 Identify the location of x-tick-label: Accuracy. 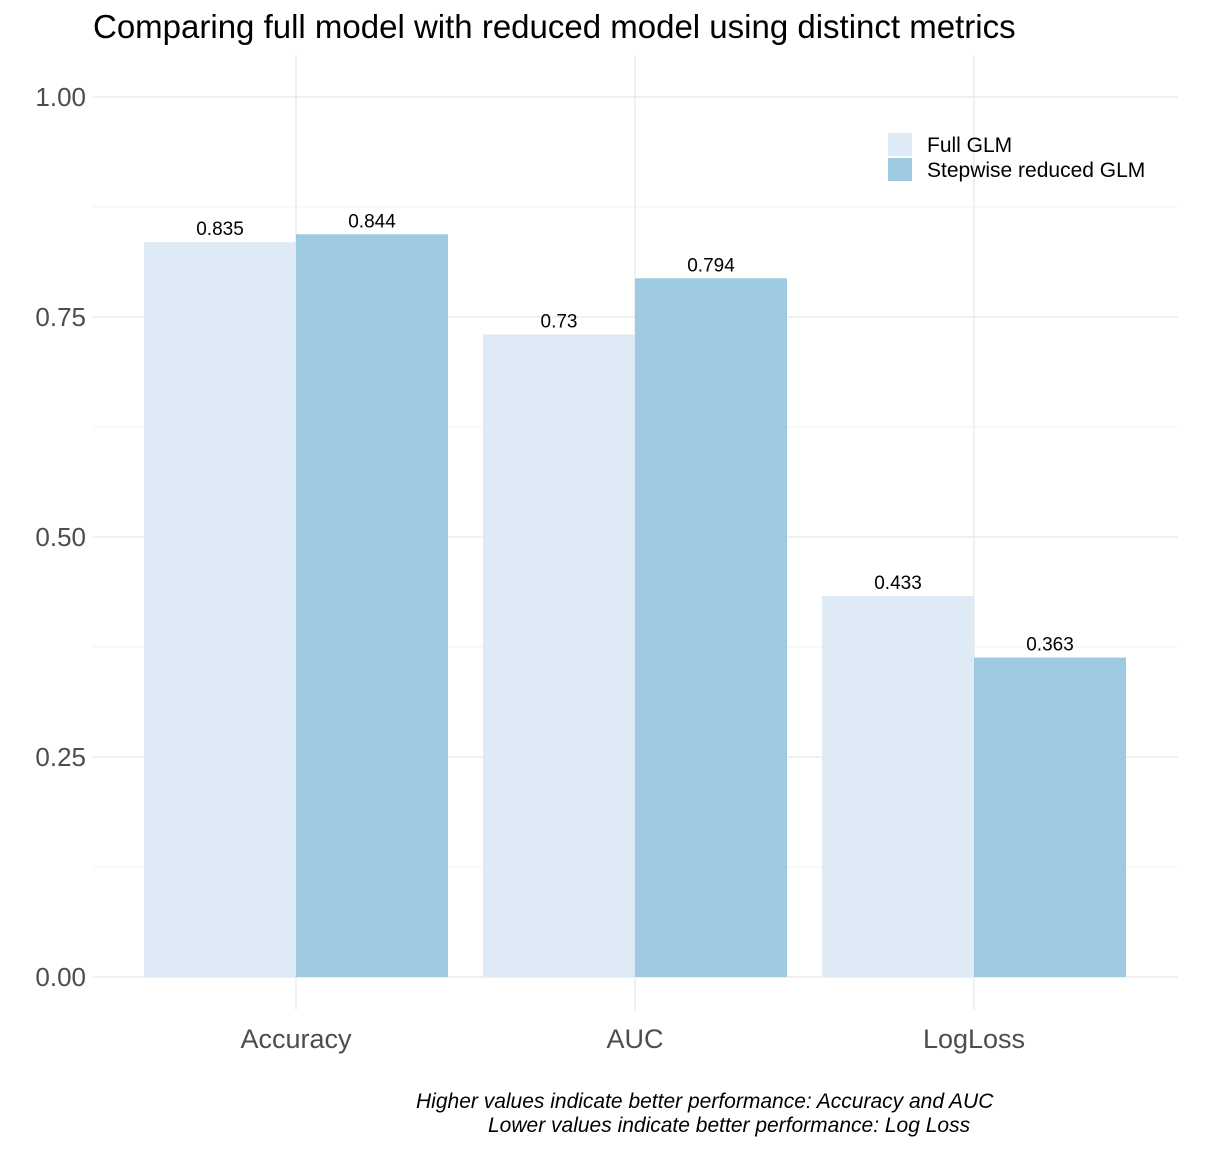
(296, 1039).